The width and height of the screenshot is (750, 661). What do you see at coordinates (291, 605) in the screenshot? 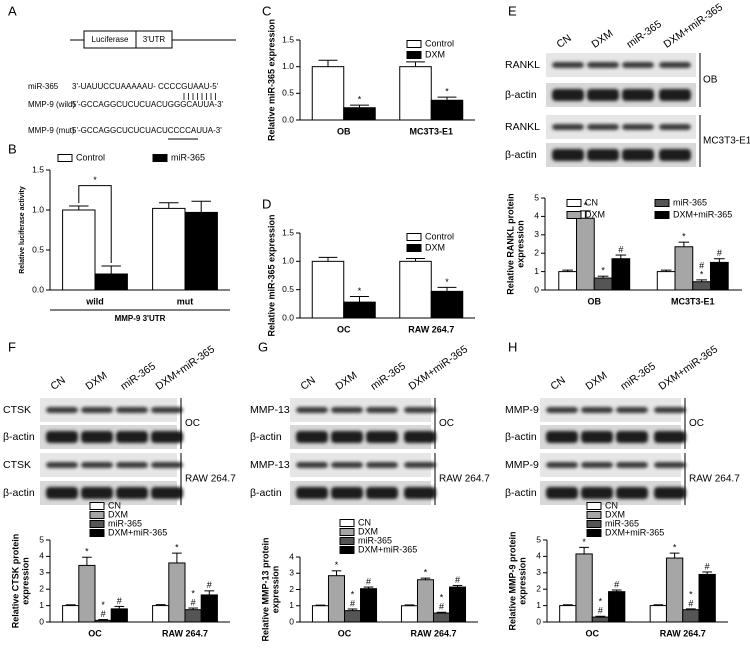
I see `y-tick-label: 1` at bounding box center [291, 605].